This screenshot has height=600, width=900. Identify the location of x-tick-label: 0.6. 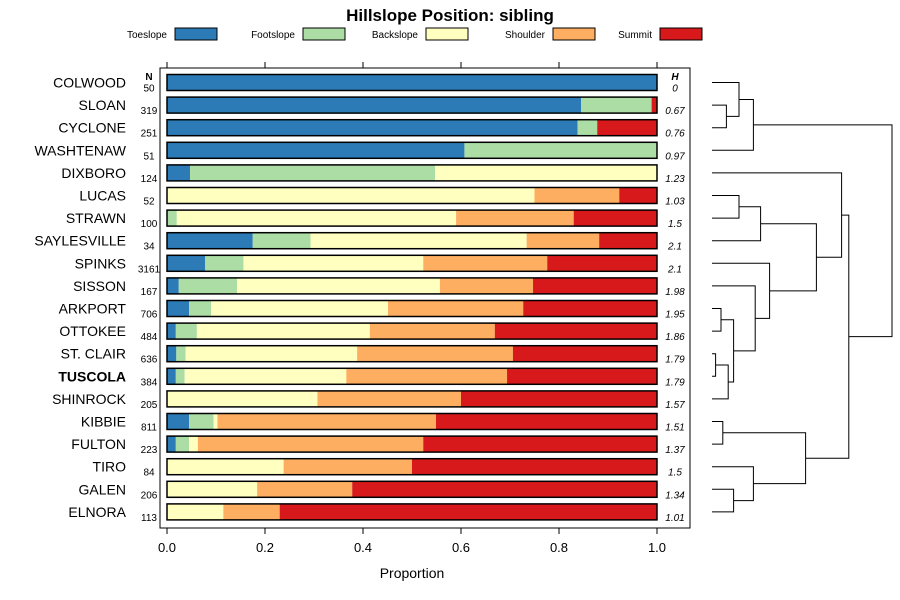
(461, 547).